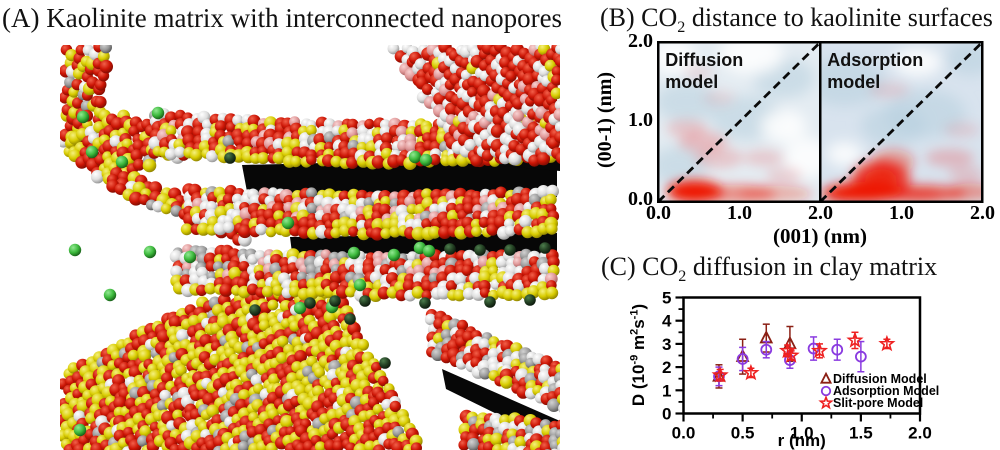 This screenshot has width=1000, height=450. Describe the element at coordinates (920, 433) in the screenshot. I see `panel-c-xtick: 2.0` at that location.